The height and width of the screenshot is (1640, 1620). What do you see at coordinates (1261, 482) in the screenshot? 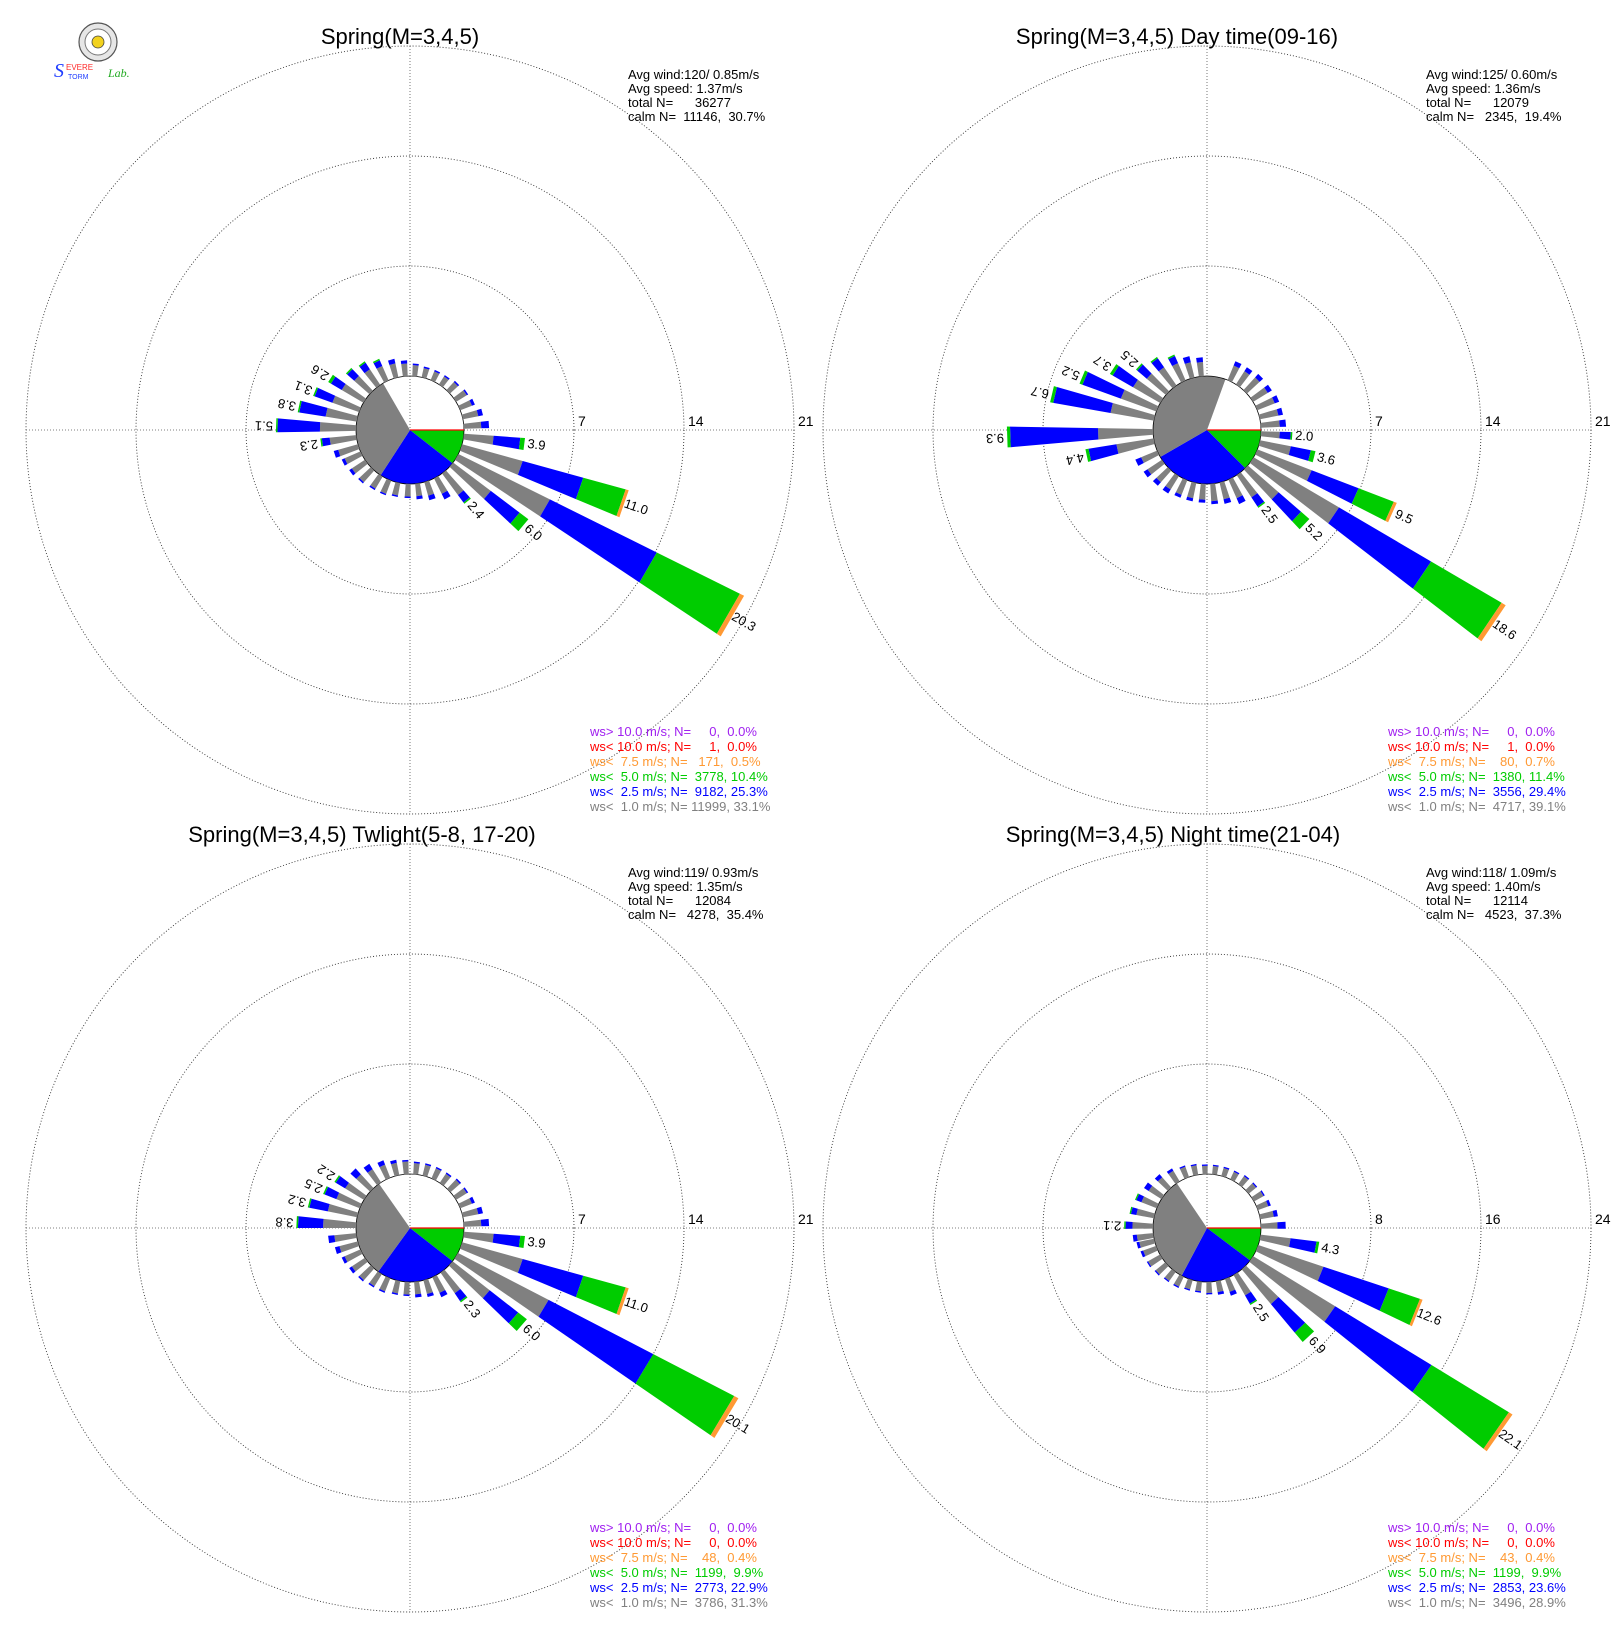
I see `bar-134-lt1` at bounding box center [1261, 482].